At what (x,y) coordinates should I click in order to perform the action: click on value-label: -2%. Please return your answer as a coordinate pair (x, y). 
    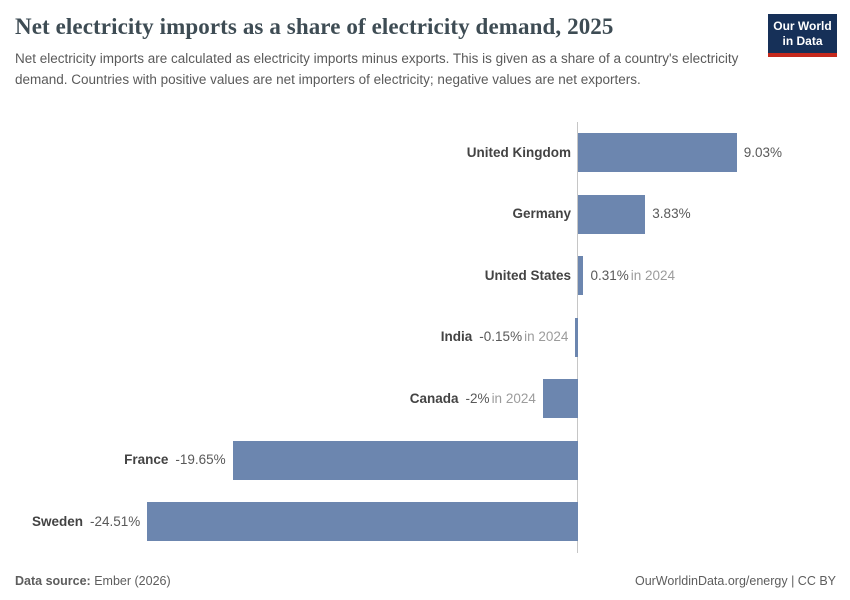
    Looking at the image, I should click on (477, 398).